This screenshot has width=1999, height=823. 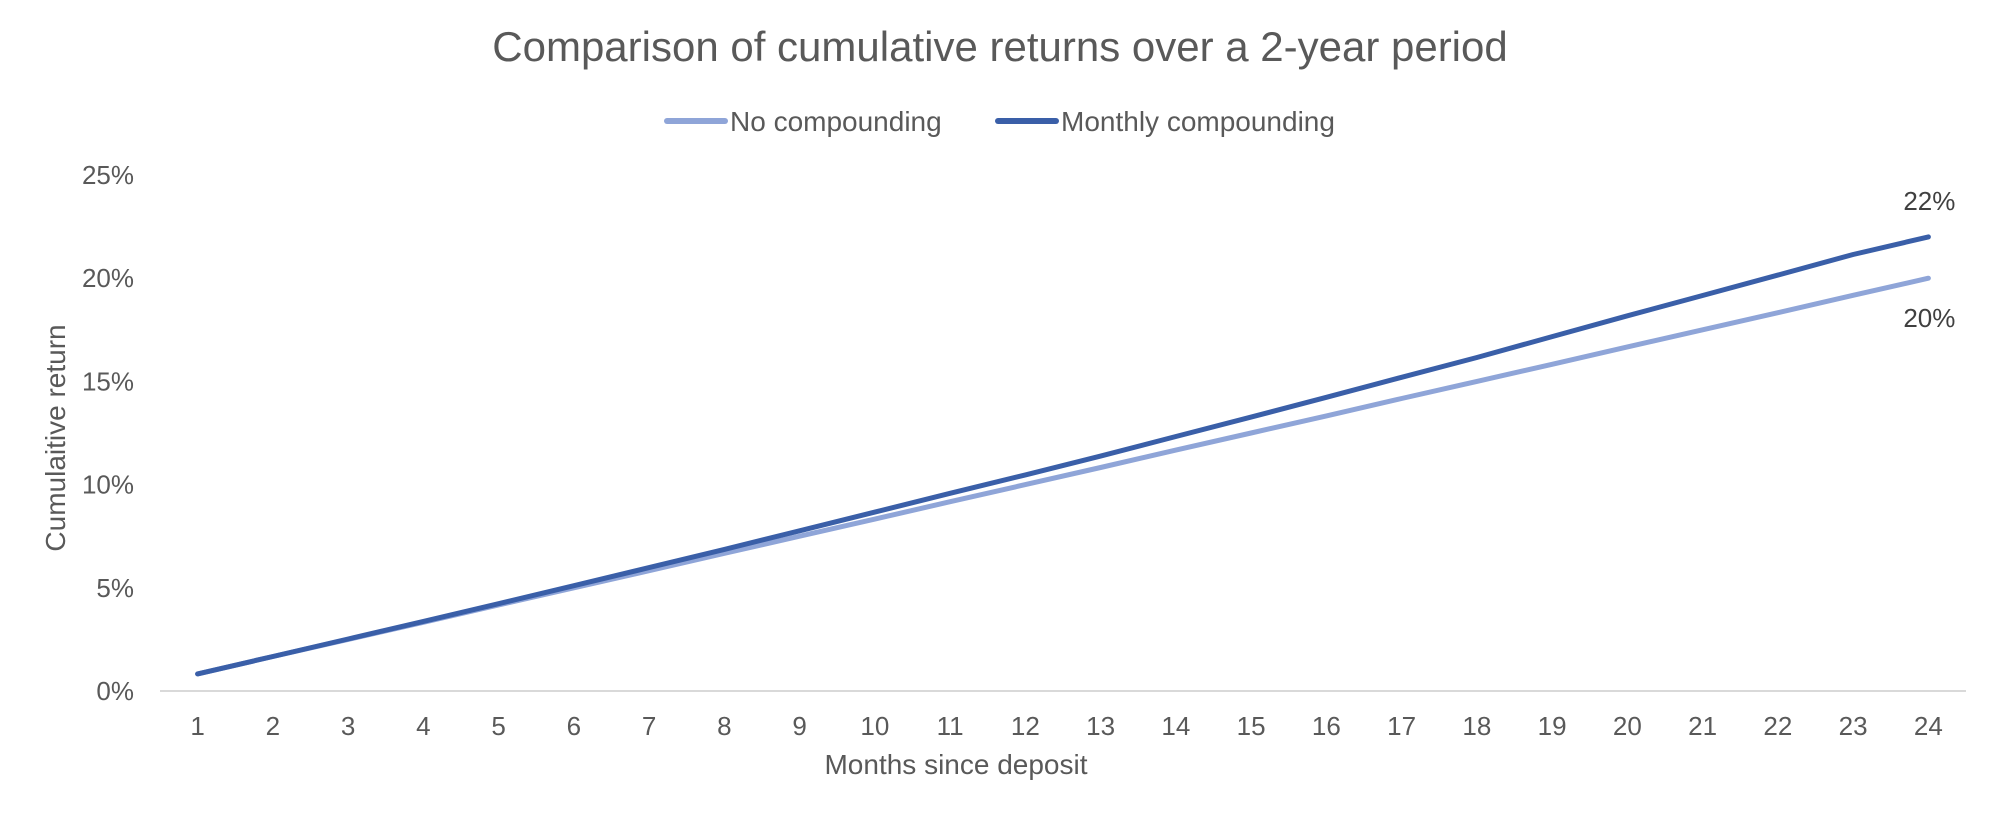 What do you see at coordinates (1401, 726) in the screenshot?
I see `x-tick-label: 17` at bounding box center [1401, 726].